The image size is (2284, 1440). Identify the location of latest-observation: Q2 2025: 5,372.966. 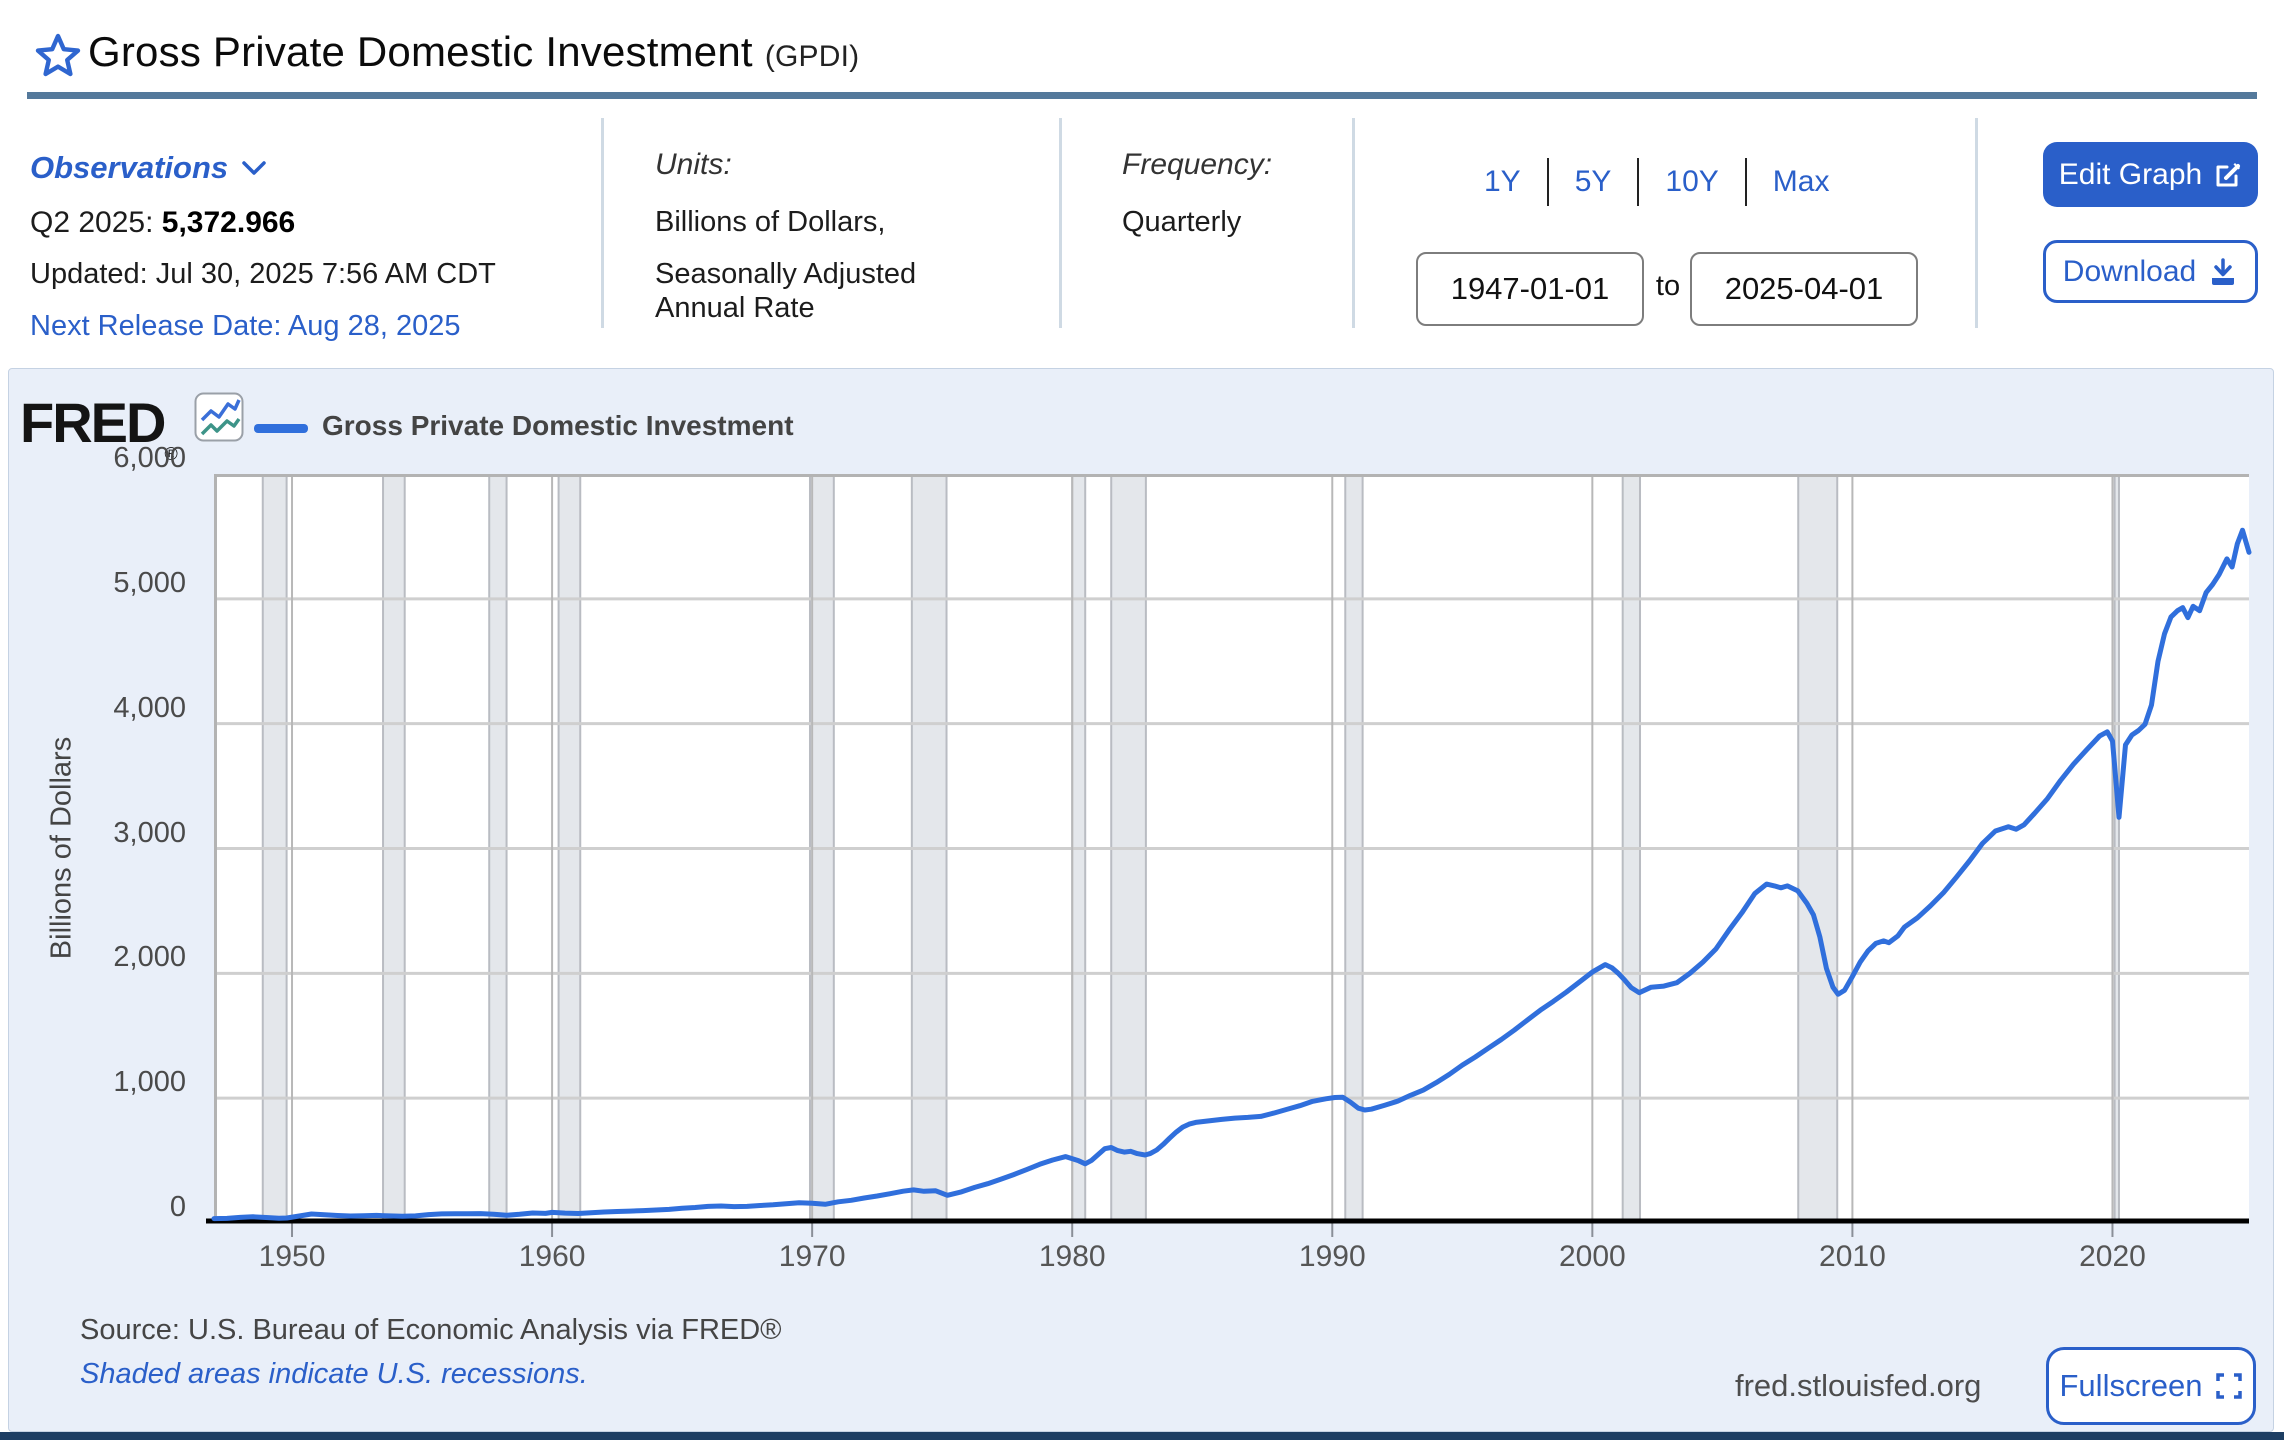
(163, 222).